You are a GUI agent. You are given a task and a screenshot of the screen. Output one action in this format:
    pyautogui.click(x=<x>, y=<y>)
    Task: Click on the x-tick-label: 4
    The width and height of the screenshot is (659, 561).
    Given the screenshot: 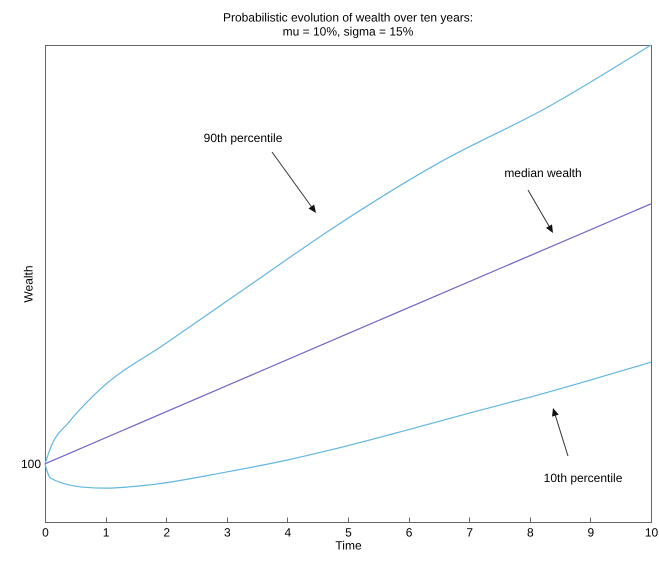 What is the action you would take?
    pyautogui.click(x=288, y=533)
    